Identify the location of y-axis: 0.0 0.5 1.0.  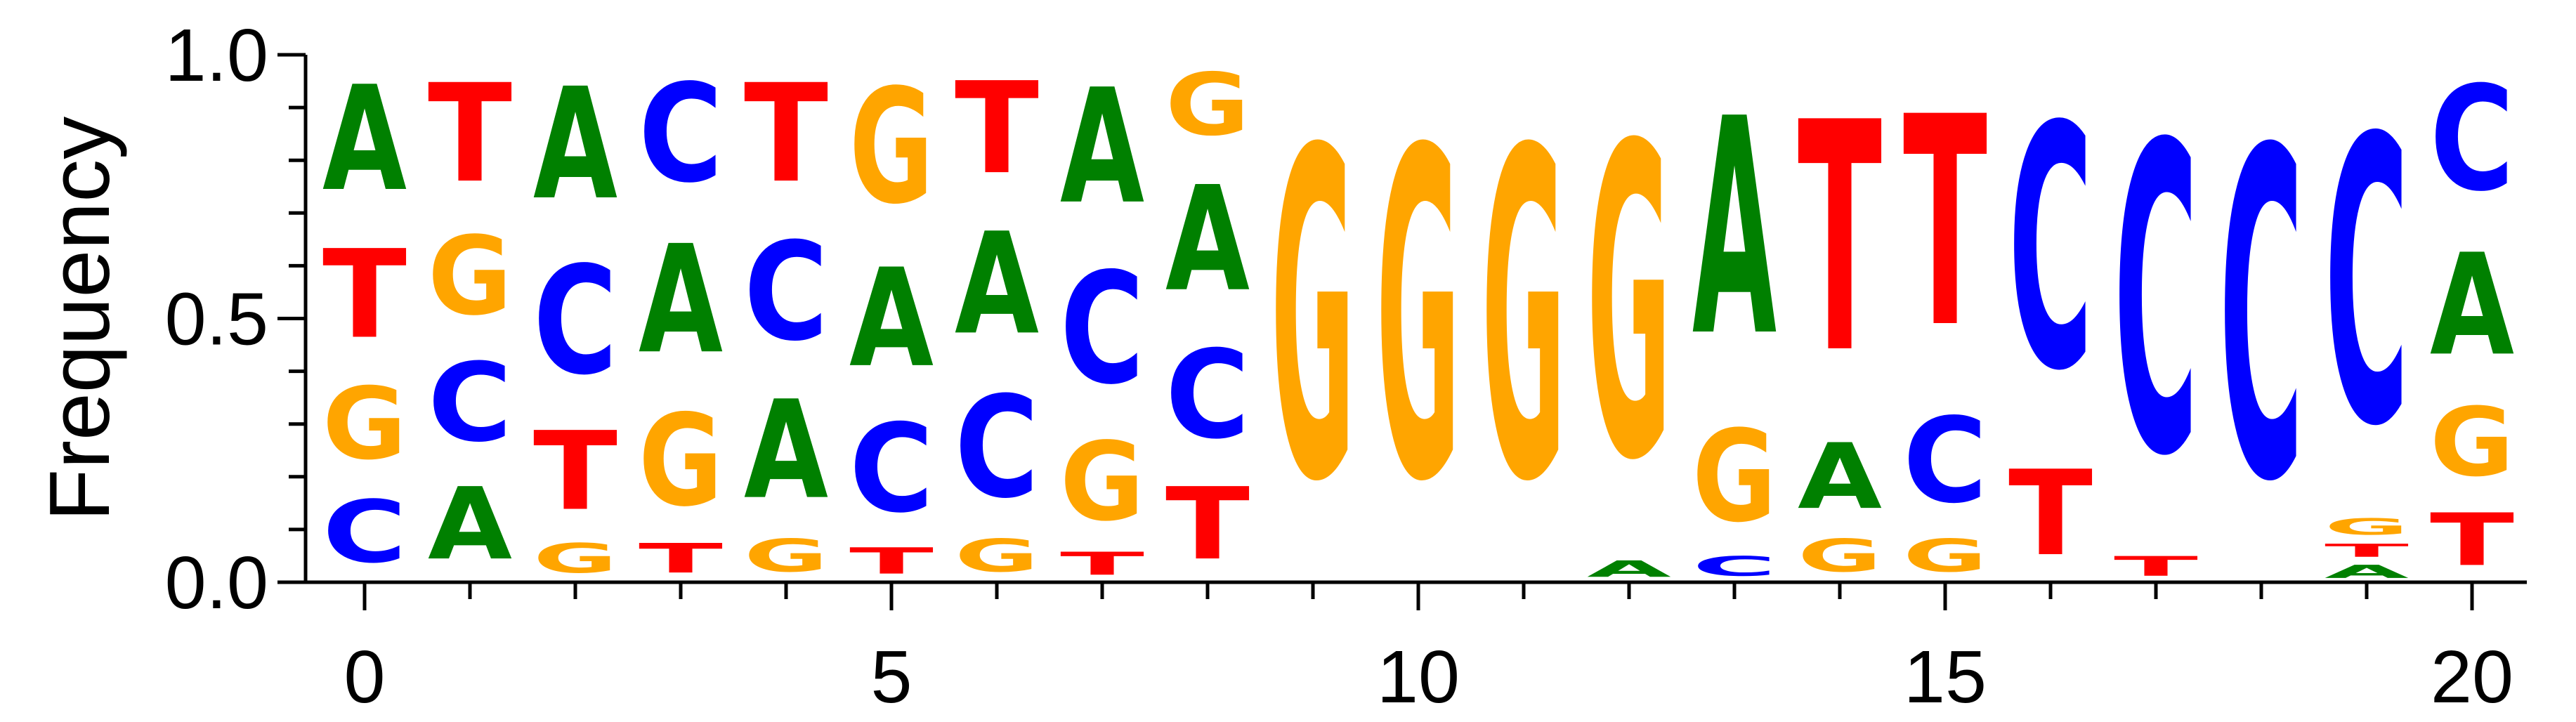
(236, 319).